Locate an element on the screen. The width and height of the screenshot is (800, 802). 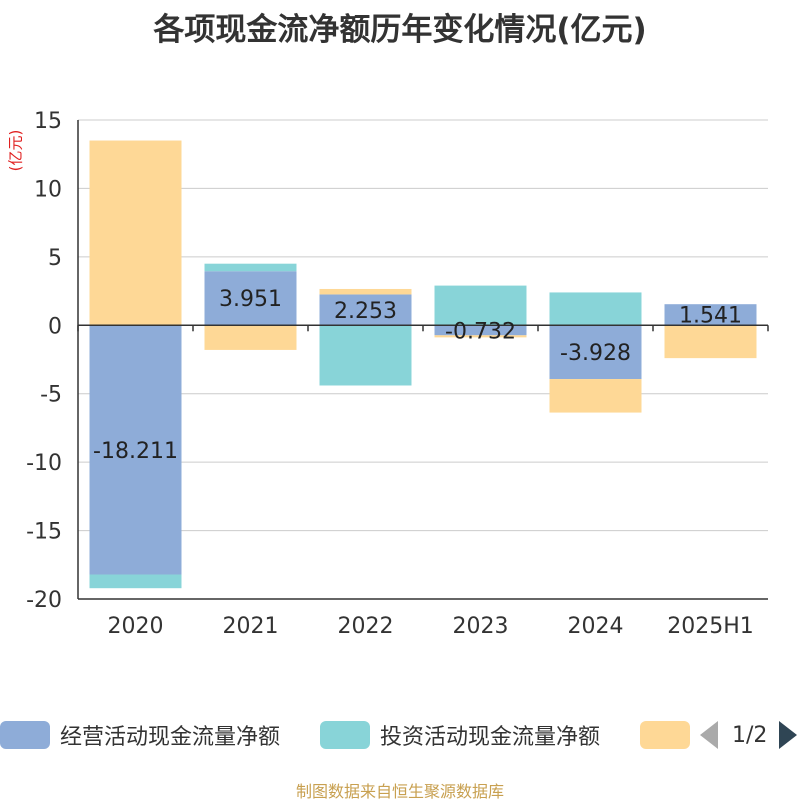
legend-item-operating: 经营活动现金流量净额 is located at coordinates (140, 735).